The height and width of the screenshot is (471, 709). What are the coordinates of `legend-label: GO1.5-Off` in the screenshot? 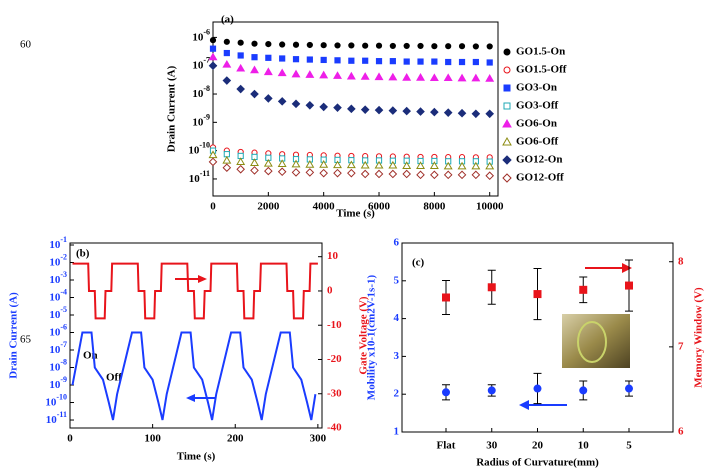 It's located at (541, 70).